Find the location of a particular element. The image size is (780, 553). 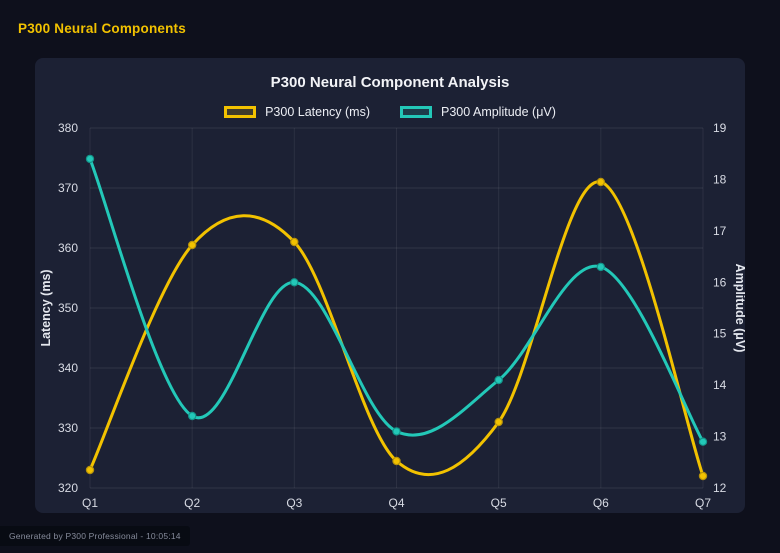

left-axis-tick: 340 is located at coordinates (68, 368).